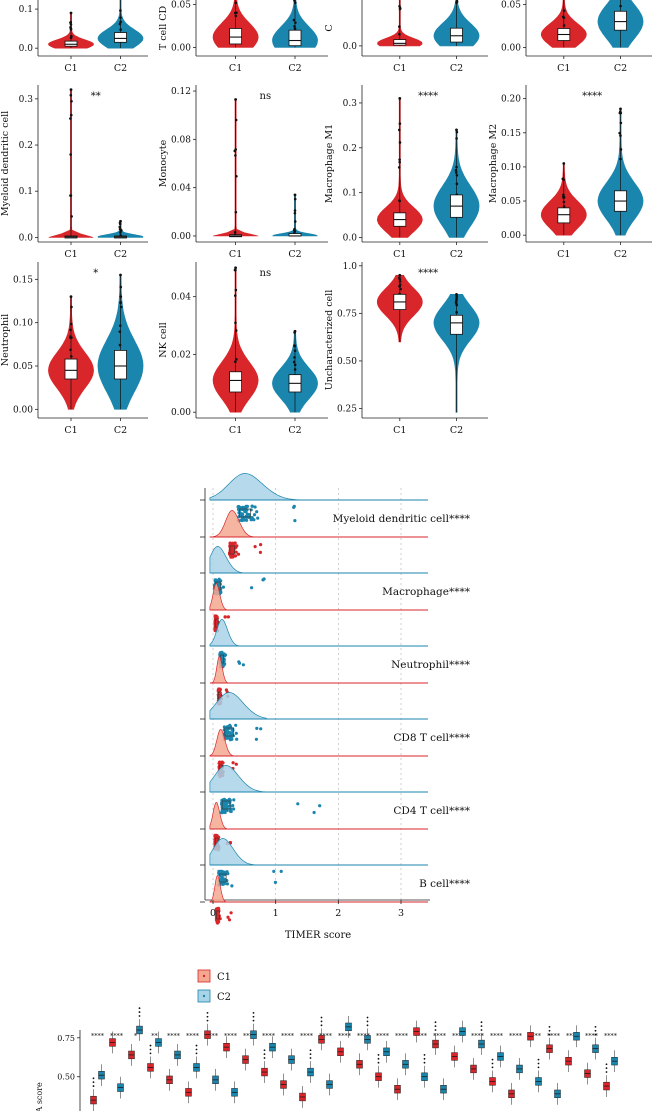 This screenshot has height=1111, width=659. Describe the element at coordinates (243, 172) in the screenshot. I see `violin-panel-6: 0.00 0.04 0.08 0.12 C1 C2 Monocyte ns` at that location.